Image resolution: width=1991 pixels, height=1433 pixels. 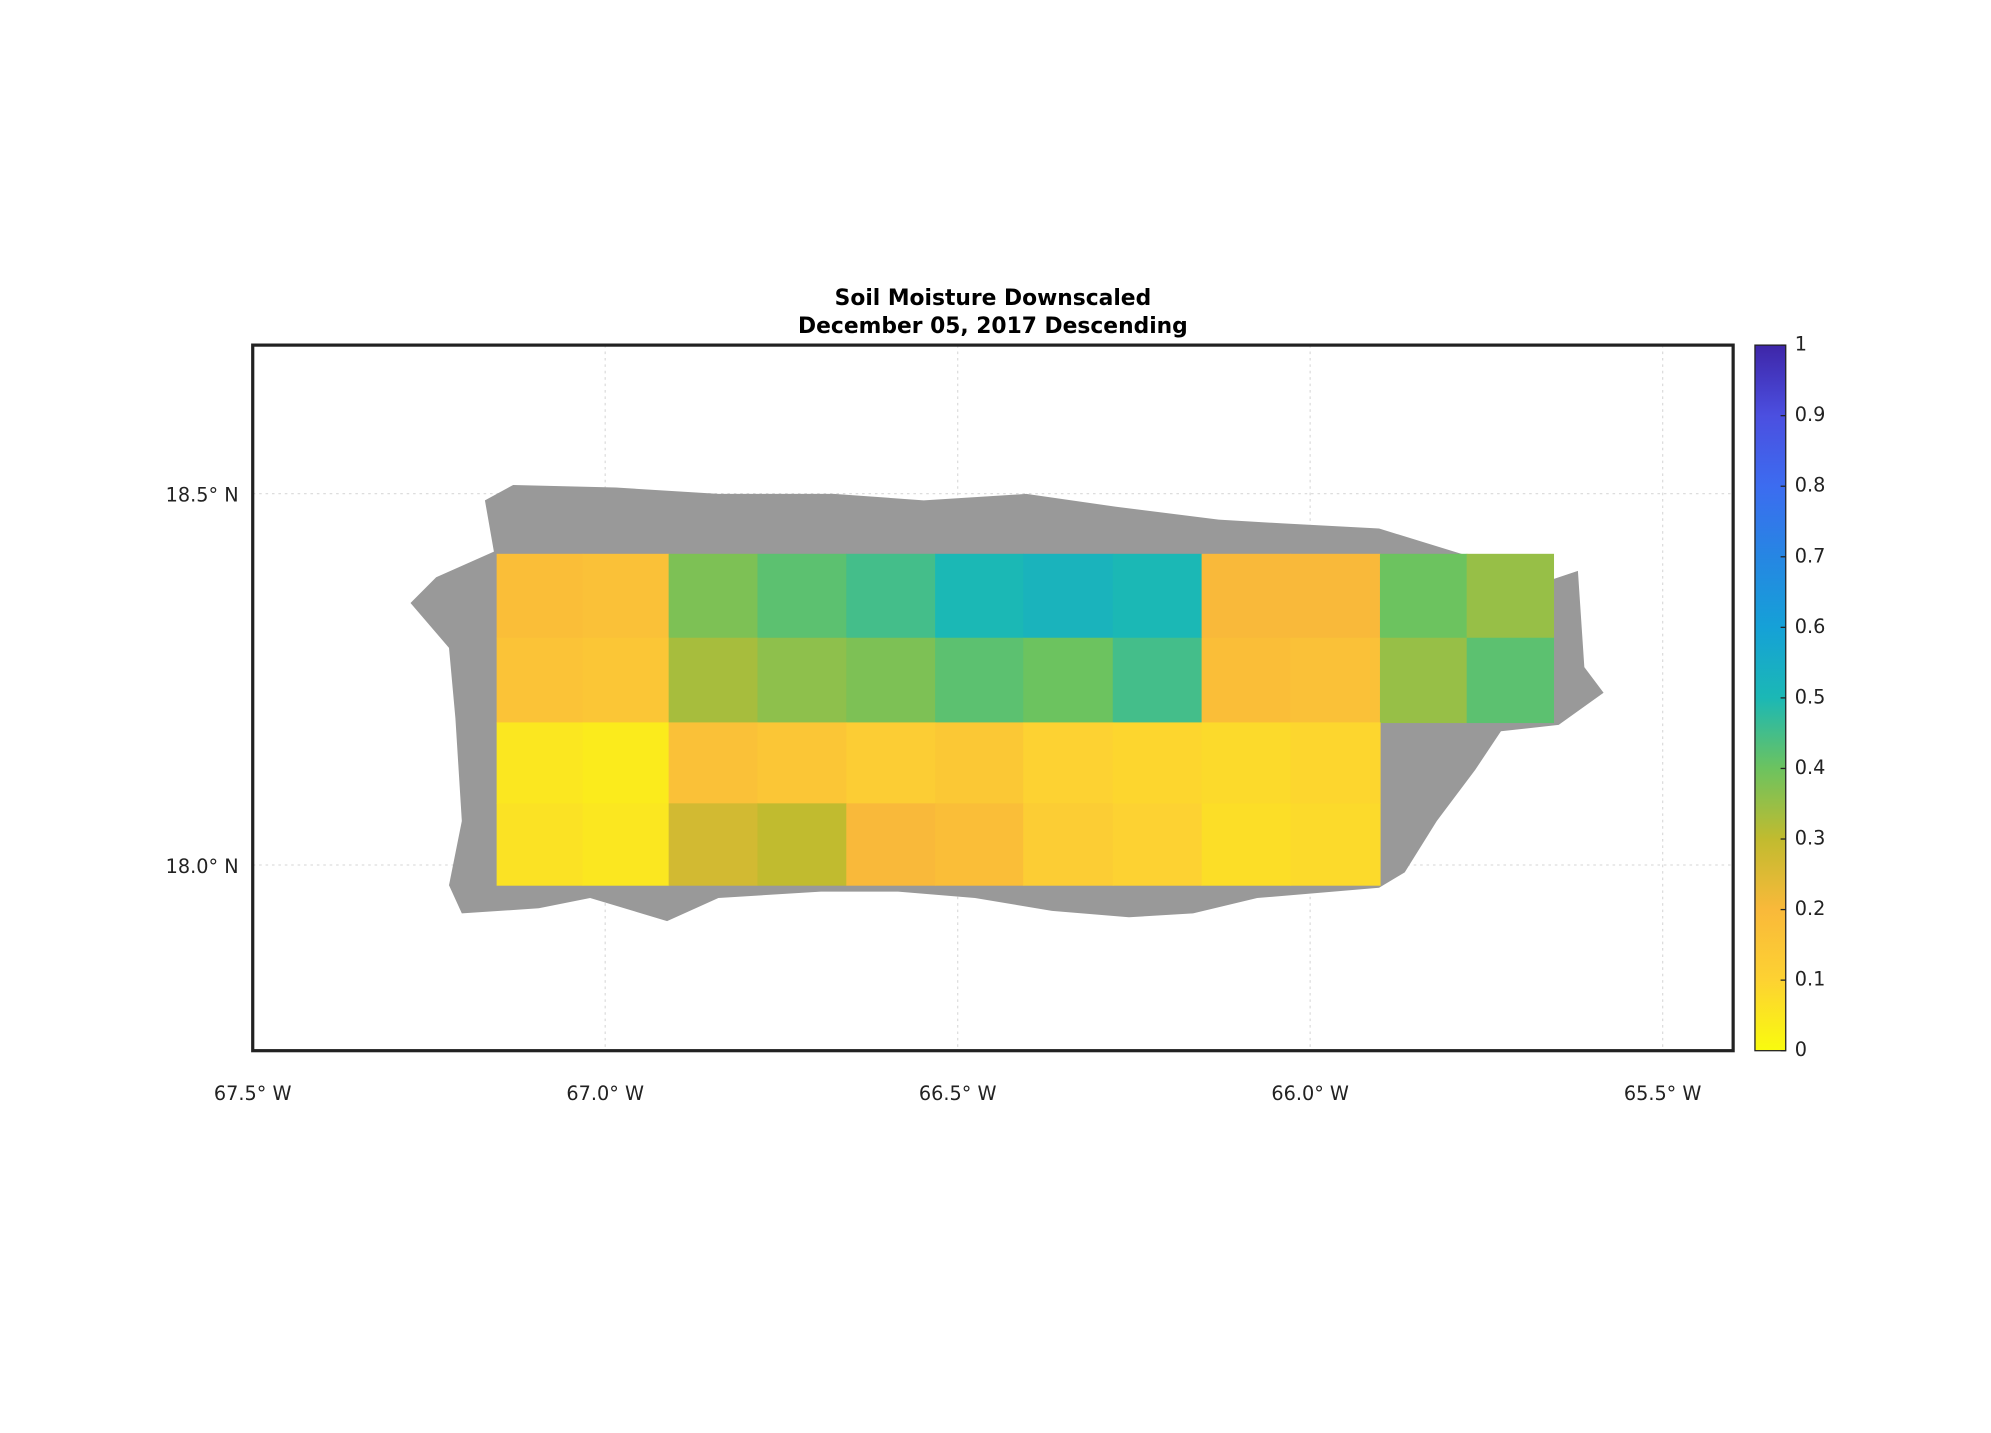 What do you see at coordinates (605, 1093) in the screenshot?
I see `x-tick-label: 67.0° W` at bounding box center [605, 1093].